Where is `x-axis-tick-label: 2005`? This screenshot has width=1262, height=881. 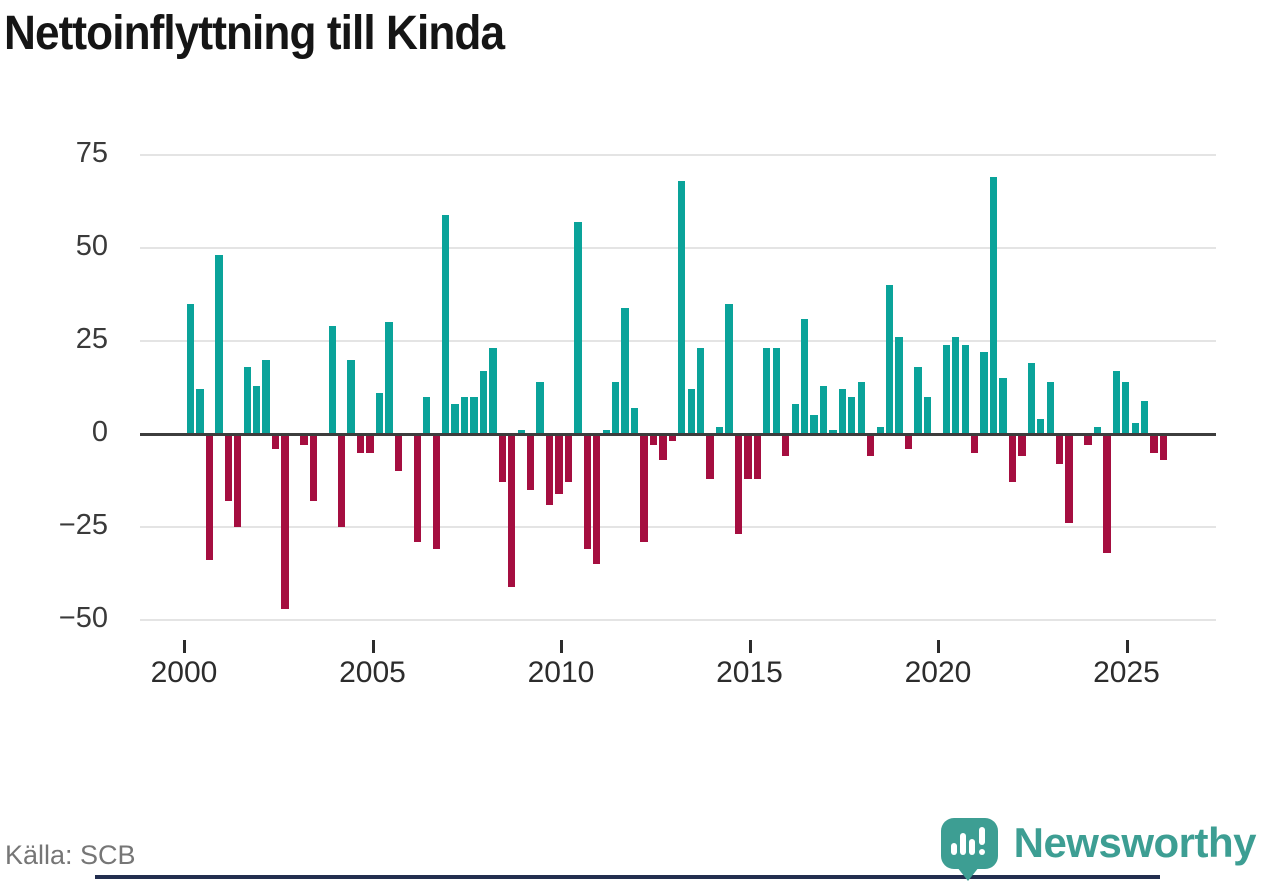
x-axis-tick-label: 2005 is located at coordinates (372, 672).